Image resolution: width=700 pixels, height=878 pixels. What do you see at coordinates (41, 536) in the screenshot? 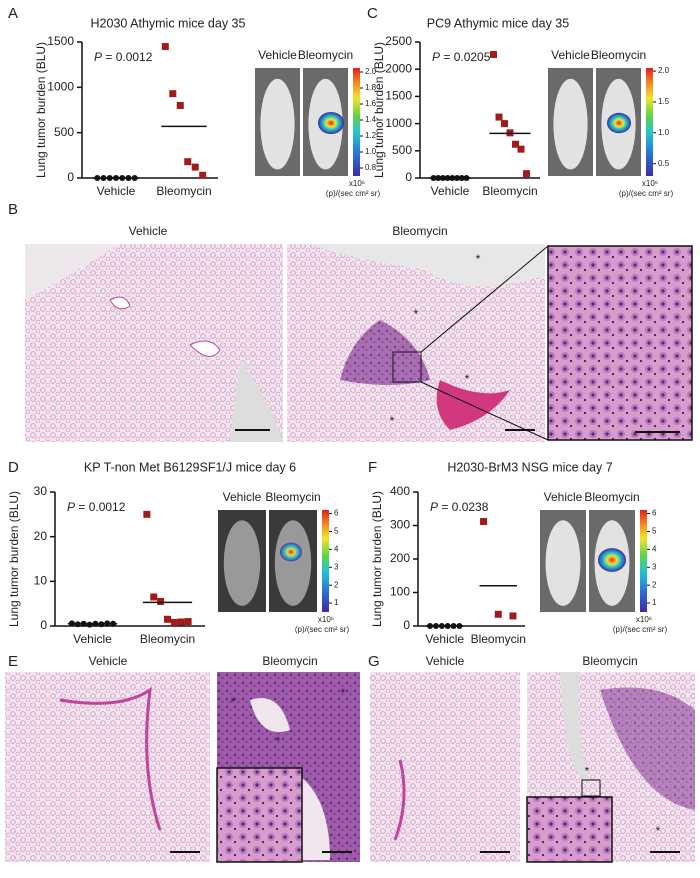
I see `y-tick-label: 20` at bounding box center [41, 536].